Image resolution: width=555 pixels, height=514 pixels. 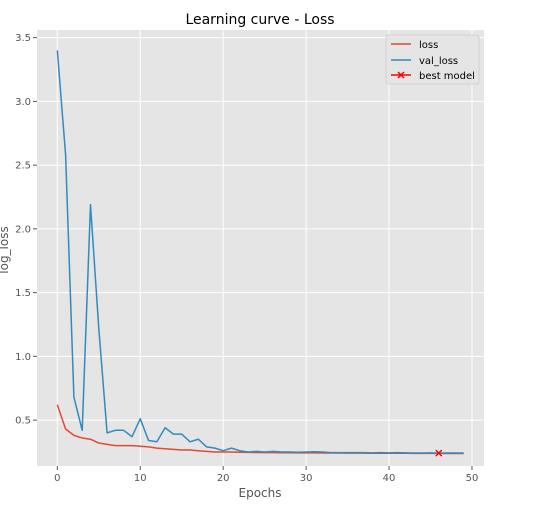 I want to click on y-tick-label: 1.5, so click(x=23, y=293).